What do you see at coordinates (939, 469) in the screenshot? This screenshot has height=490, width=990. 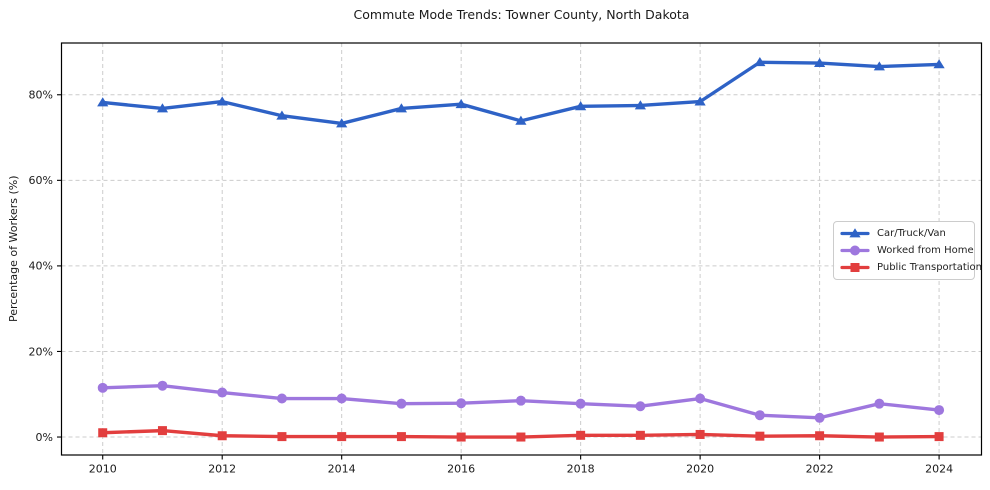 I see `svg-text: 2024` at bounding box center [939, 469].